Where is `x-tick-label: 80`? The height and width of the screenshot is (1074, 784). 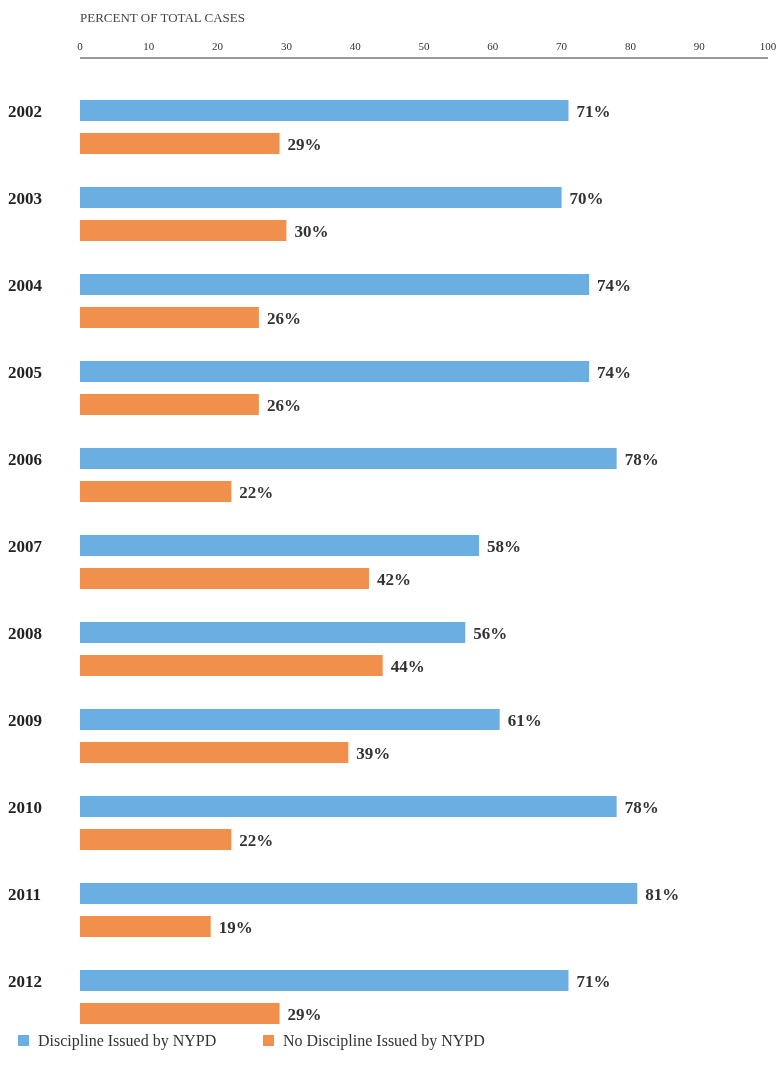
x-tick-label: 80 is located at coordinates (630, 46).